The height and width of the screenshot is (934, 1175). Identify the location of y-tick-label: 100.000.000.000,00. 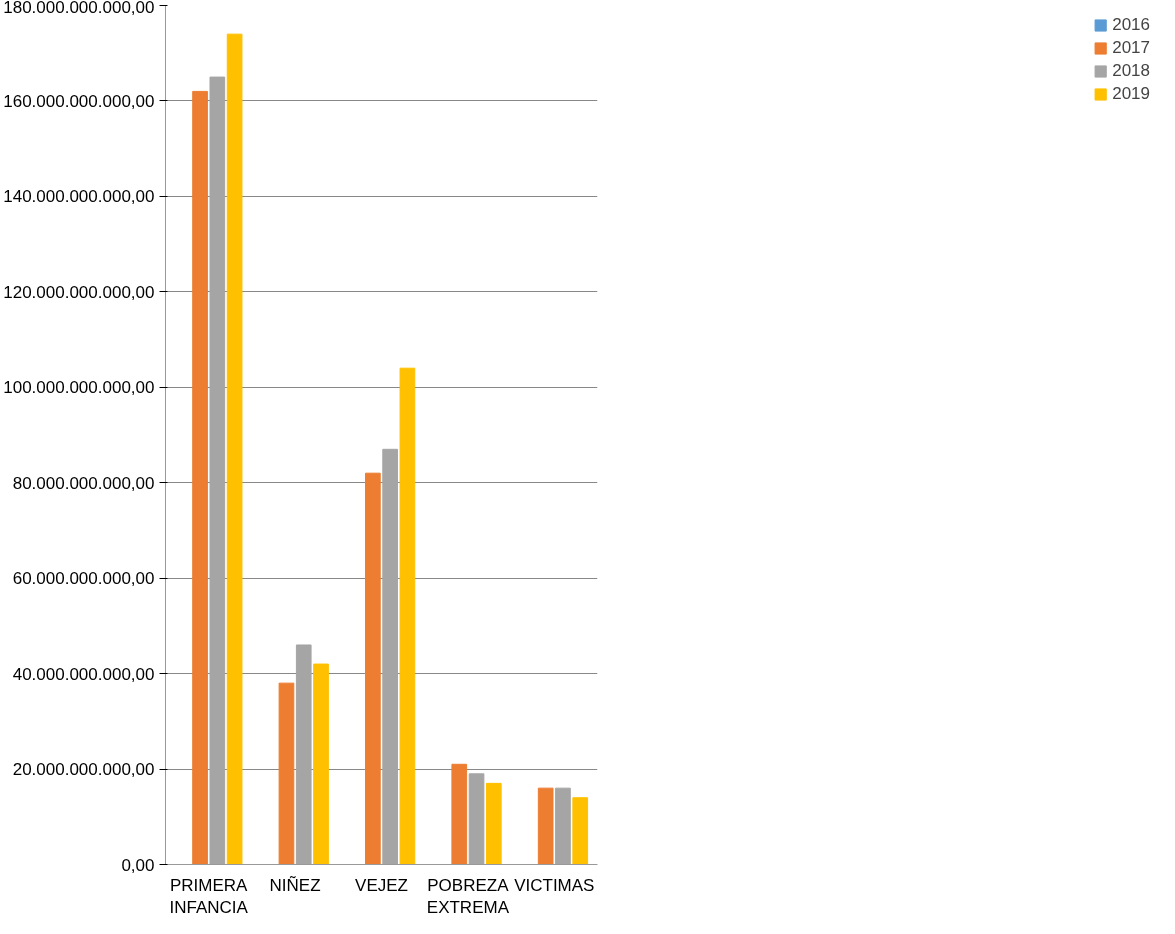
(79, 388).